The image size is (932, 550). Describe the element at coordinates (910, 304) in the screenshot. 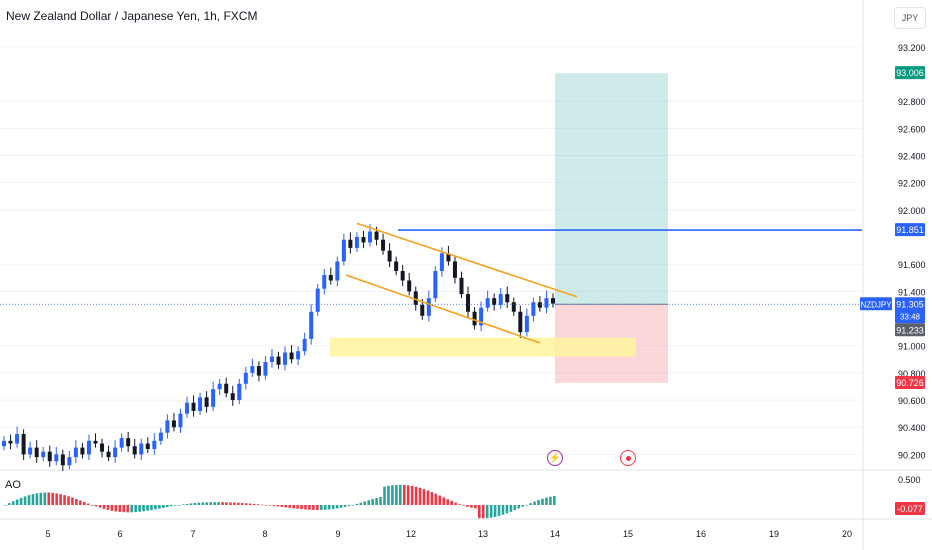

I see `price-tag-label: 91.305` at that location.